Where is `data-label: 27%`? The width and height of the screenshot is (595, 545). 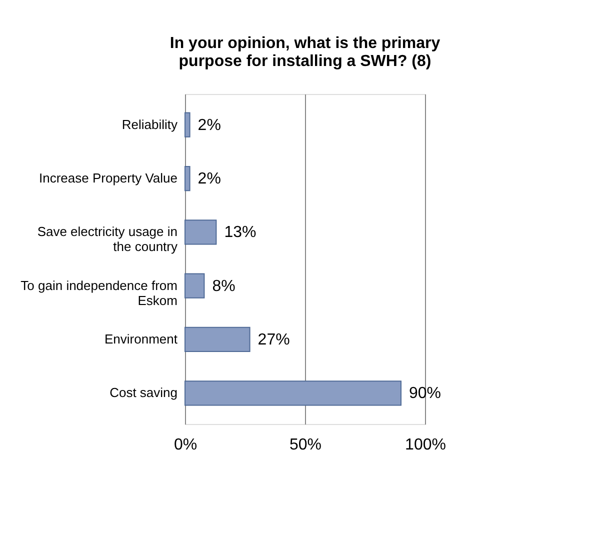 data-label: 27% is located at coordinates (274, 339).